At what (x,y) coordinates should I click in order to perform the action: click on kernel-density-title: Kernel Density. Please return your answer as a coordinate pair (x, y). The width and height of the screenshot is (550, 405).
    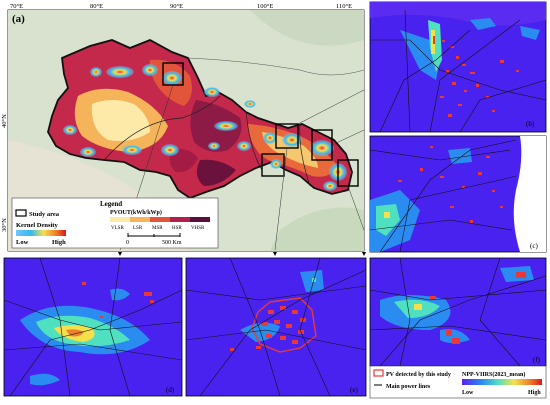
    Looking at the image, I should click on (37, 225).